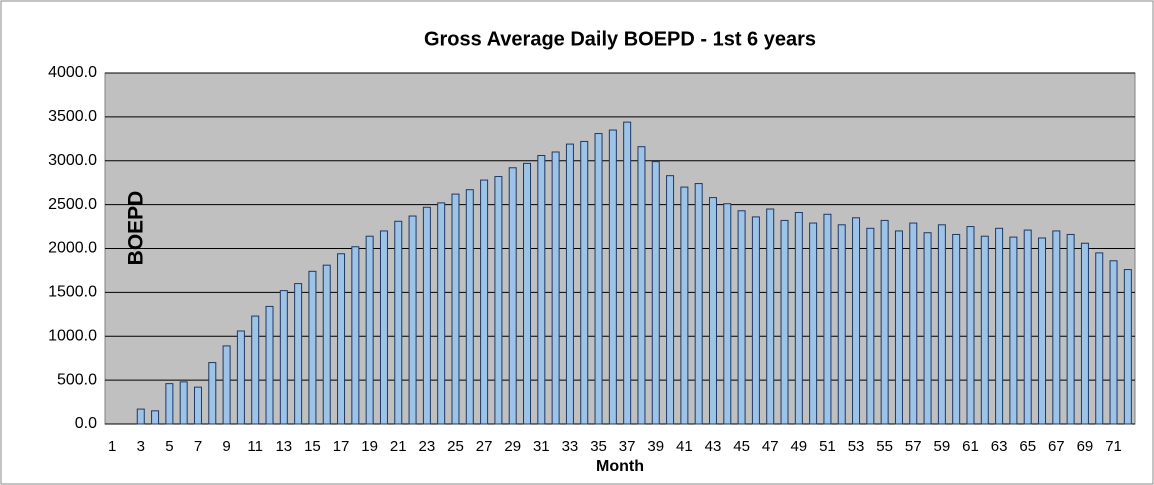  Describe the element at coordinates (655, 446) in the screenshot. I see `x-tick-label: 39` at that location.